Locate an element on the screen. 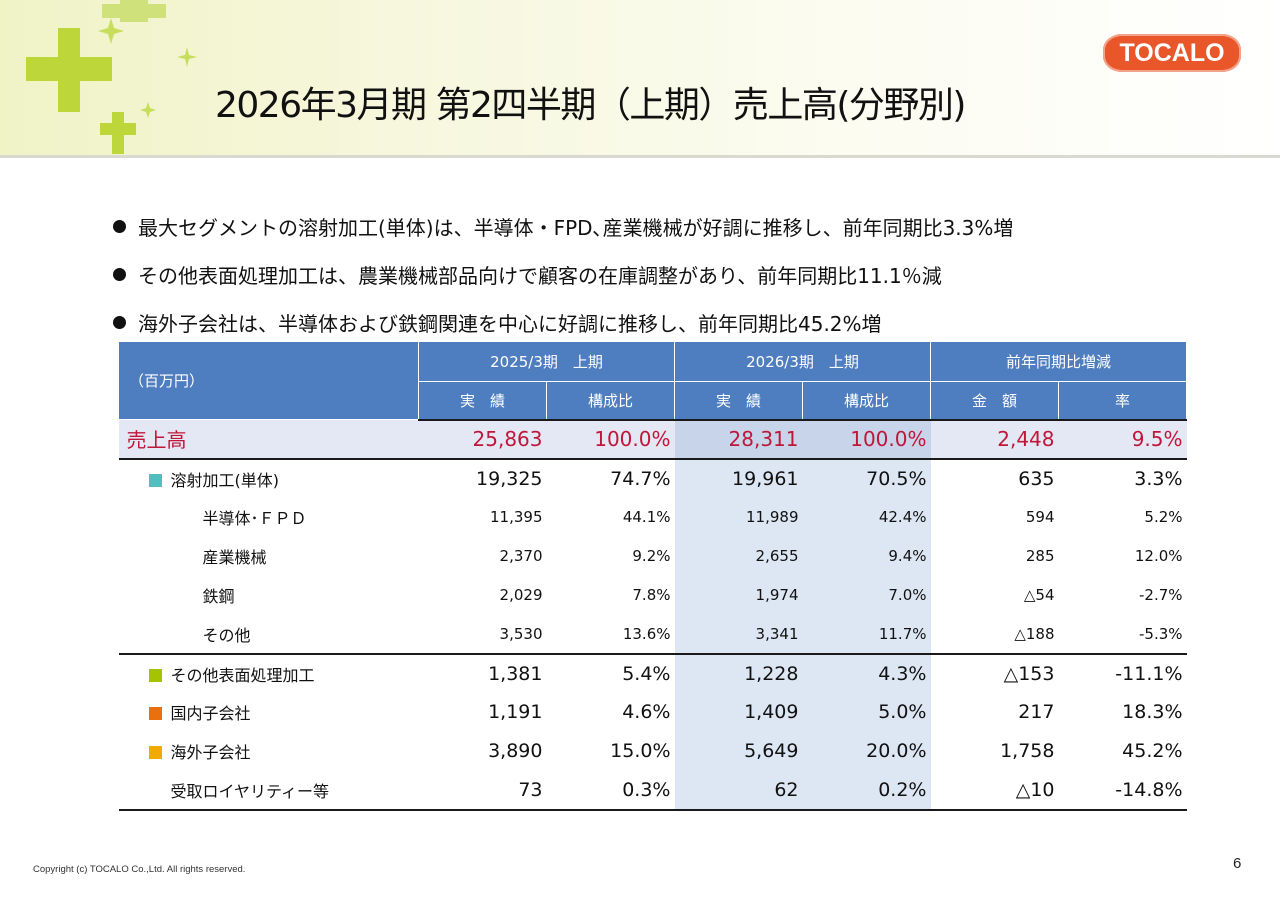 This screenshot has width=1280, height=905. cell: 3,530 is located at coordinates (521, 633).